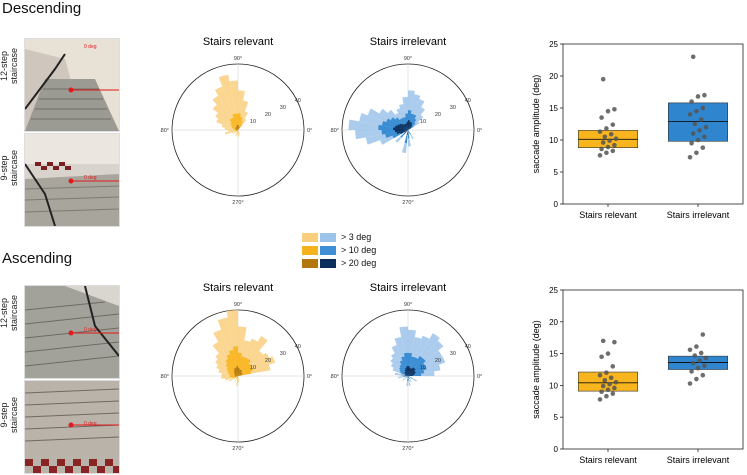 This screenshot has height=475, width=747. Describe the element at coordinates (339, 263) in the screenshot. I see `legend-item: > 20 deg` at that location.